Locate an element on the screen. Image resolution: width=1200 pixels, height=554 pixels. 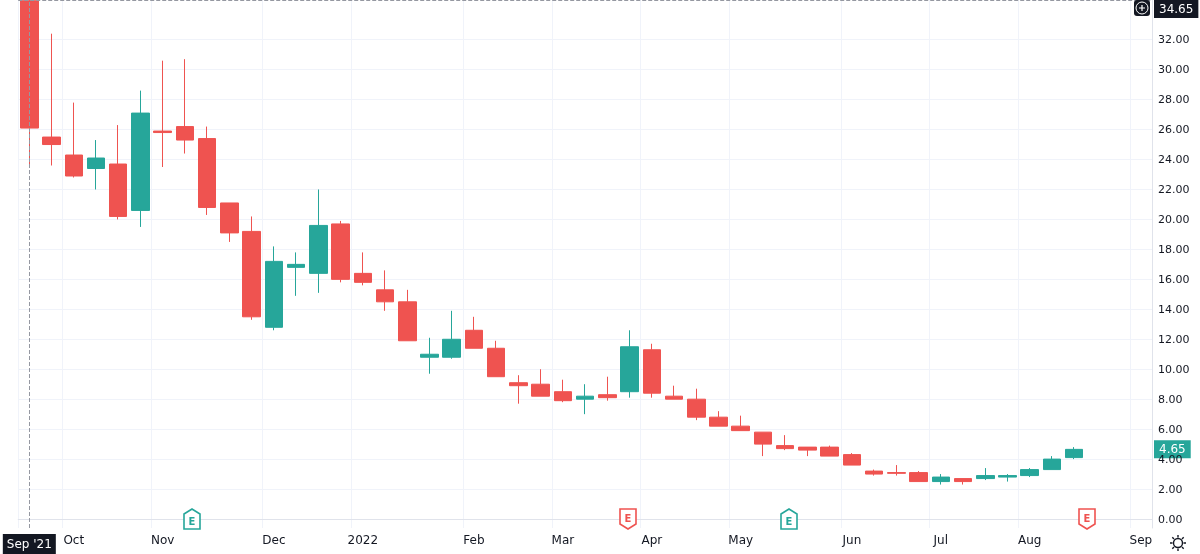
x-tick-label: Nov is located at coordinates (163, 540).